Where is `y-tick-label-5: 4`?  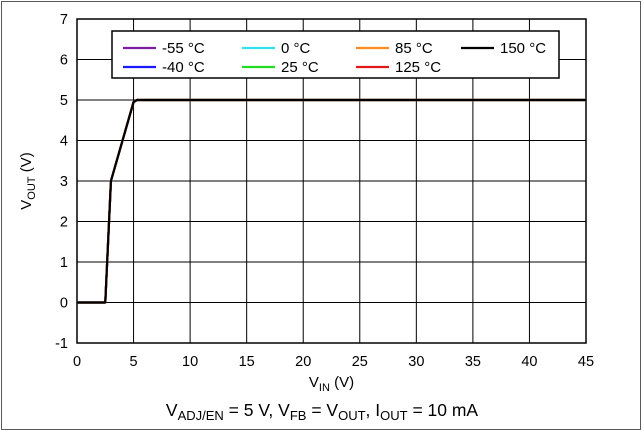
y-tick-label-5: 4 is located at coordinates (64, 142).